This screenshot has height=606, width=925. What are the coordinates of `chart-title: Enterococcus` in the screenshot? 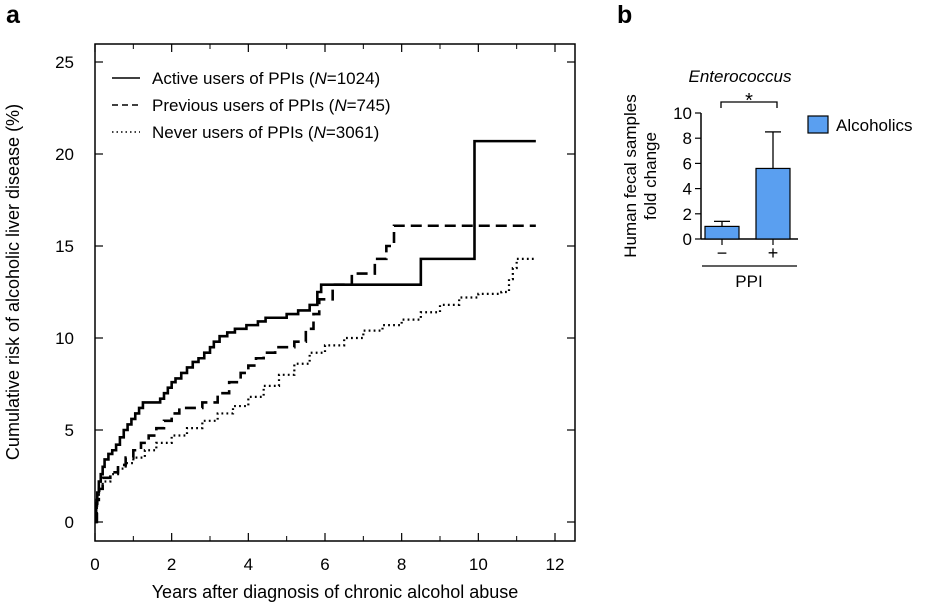 It's located at (740, 76).